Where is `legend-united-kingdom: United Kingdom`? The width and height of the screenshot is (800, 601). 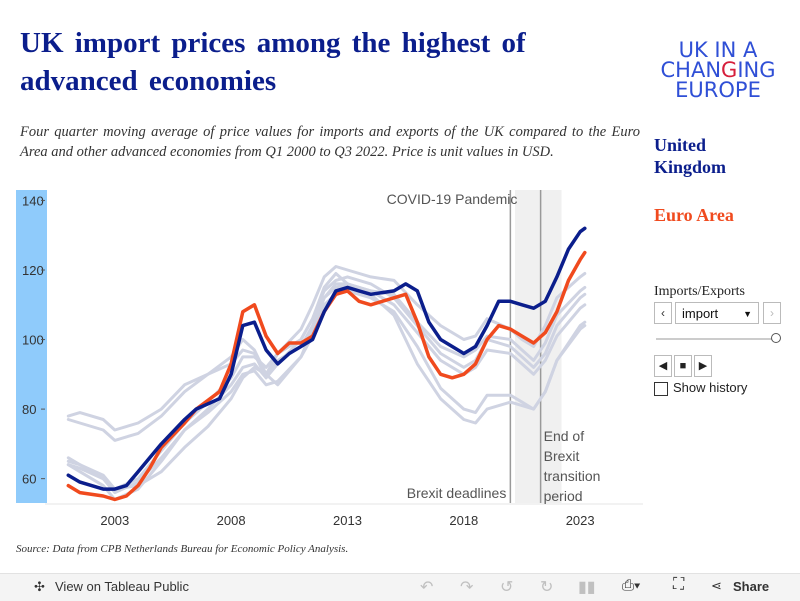
legend-united-kingdom: United Kingdom is located at coordinates (690, 156).